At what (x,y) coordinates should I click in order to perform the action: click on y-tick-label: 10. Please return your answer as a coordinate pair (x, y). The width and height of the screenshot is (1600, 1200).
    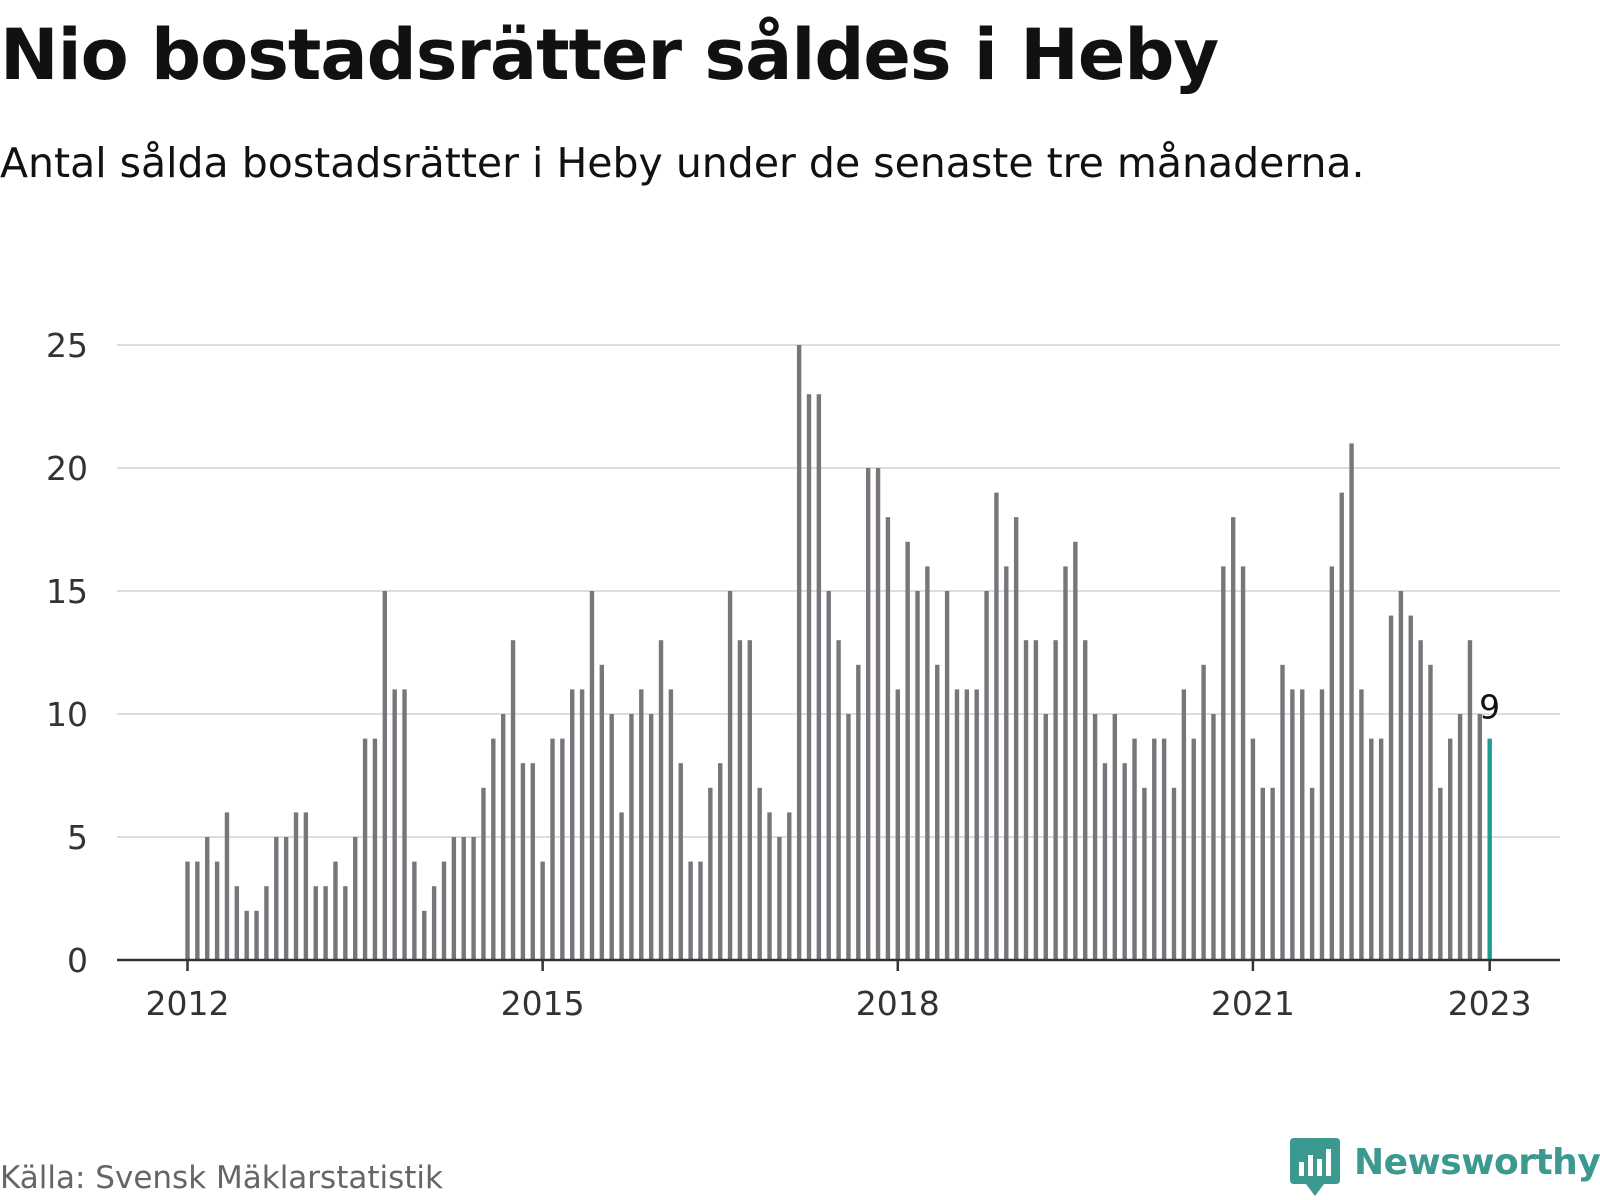
    Looking at the image, I should click on (67, 714).